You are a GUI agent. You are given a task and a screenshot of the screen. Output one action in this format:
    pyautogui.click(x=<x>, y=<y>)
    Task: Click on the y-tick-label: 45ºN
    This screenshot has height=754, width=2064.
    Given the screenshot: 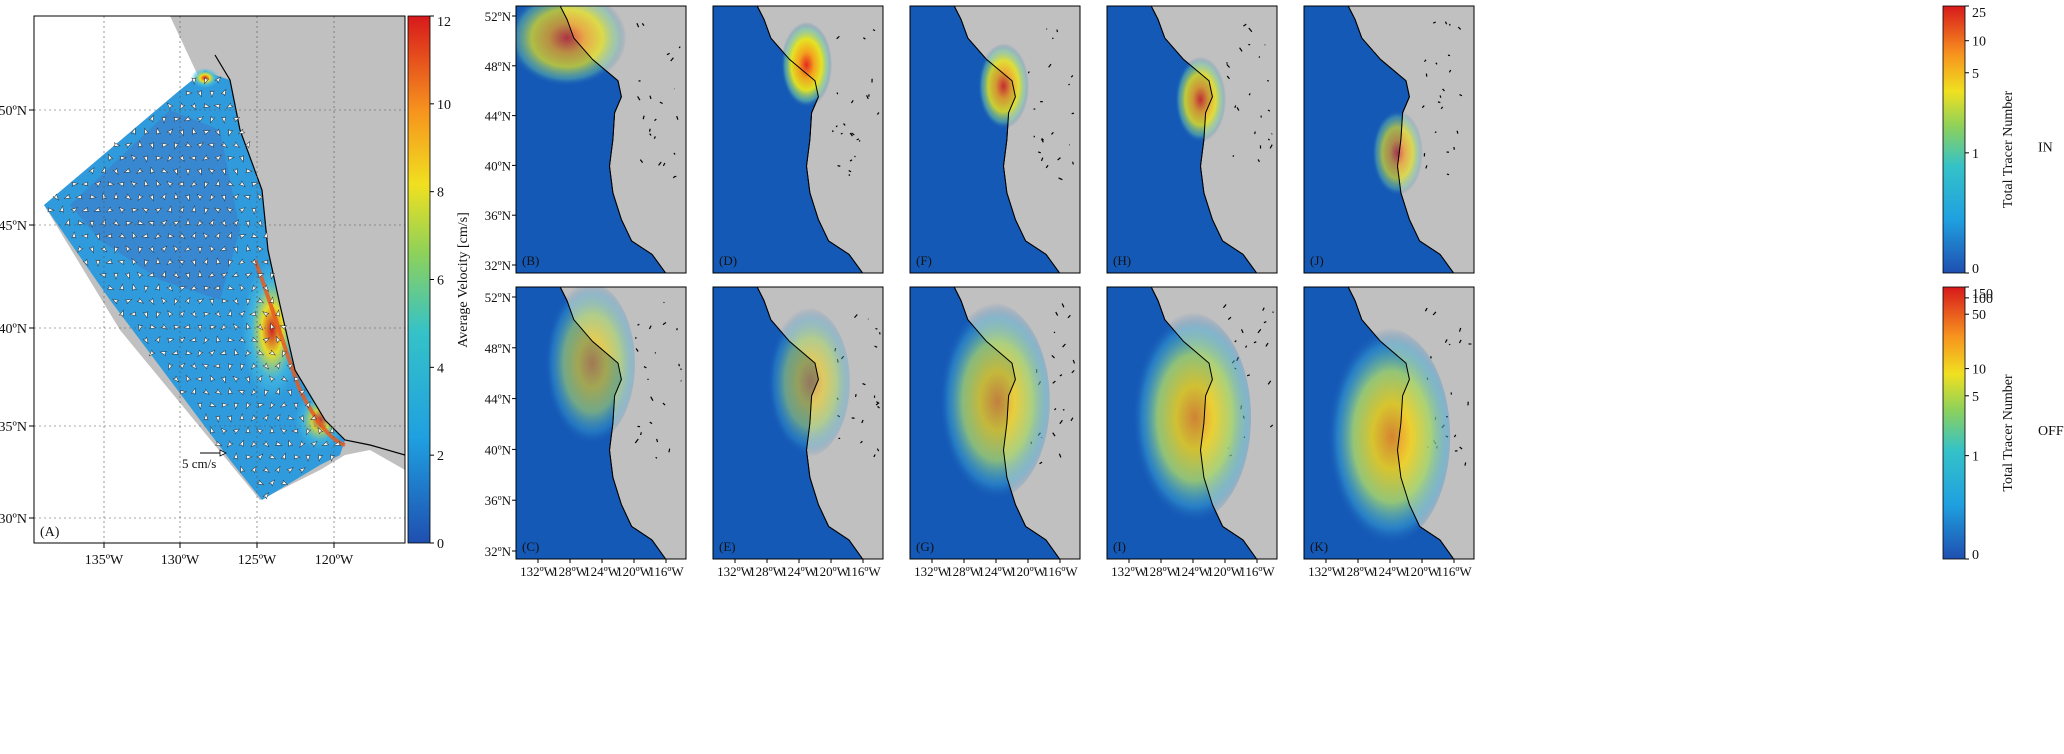 What is the action you would take?
    pyautogui.click(x=13, y=226)
    